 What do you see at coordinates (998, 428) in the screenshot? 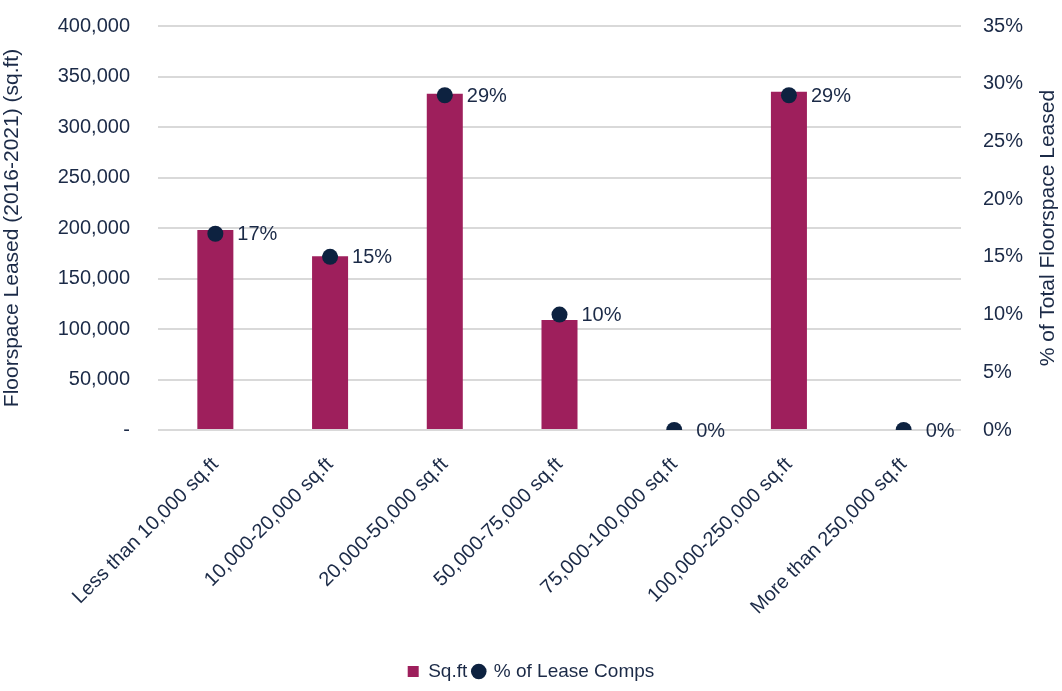
I see `y2-tick-label: 0%` at bounding box center [998, 428].